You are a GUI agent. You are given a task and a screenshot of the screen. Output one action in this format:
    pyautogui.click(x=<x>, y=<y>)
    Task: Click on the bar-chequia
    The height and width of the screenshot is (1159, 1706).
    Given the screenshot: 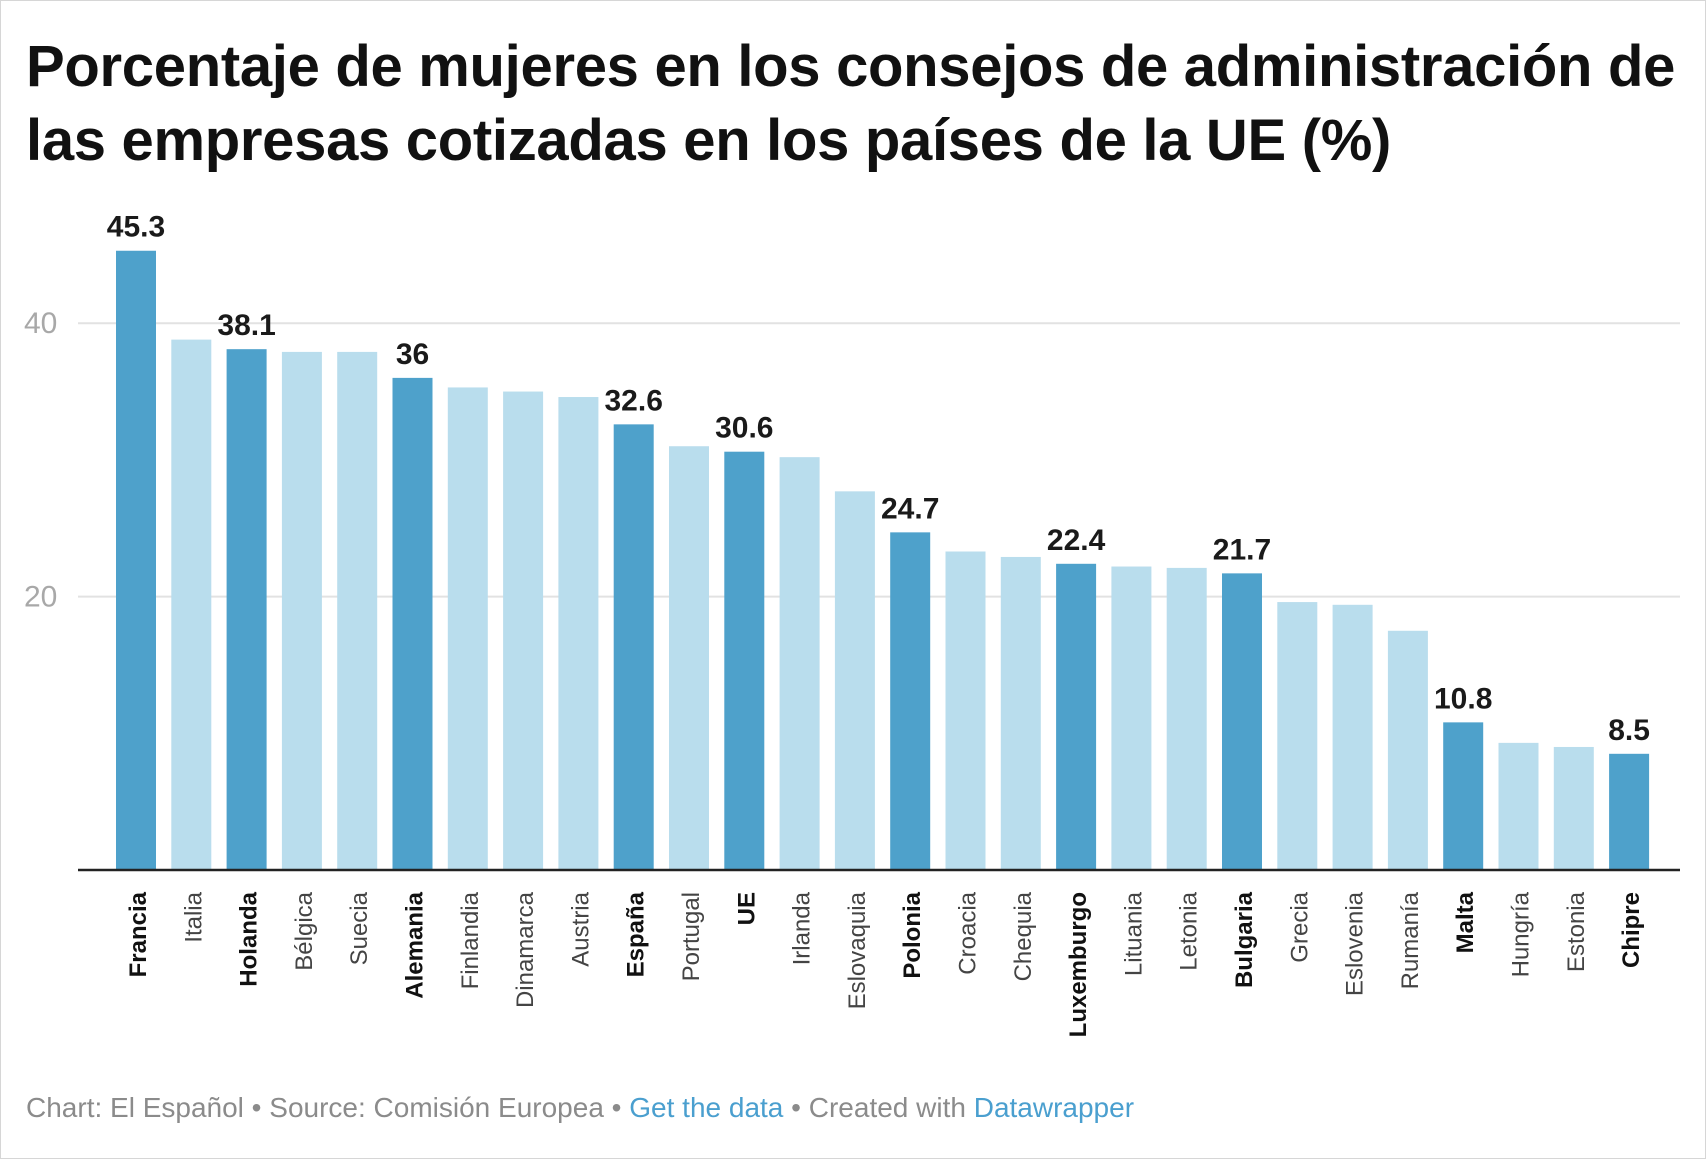 What is the action you would take?
    pyautogui.click(x=1020, y=713)
    